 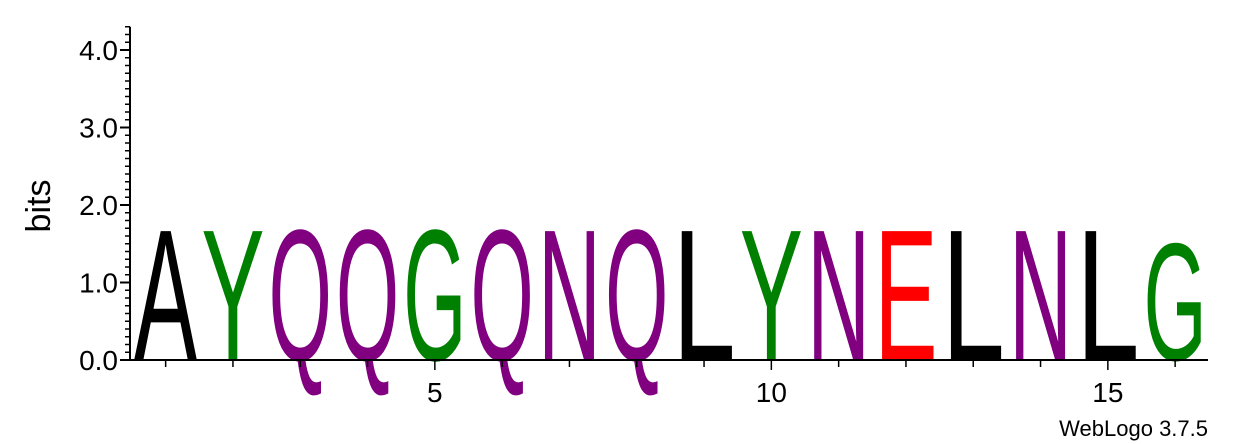 What do you see at coordinates (232, 296) in the screenshot?
I see `logo-letter-y: Y` at bounding box center [232, 296].